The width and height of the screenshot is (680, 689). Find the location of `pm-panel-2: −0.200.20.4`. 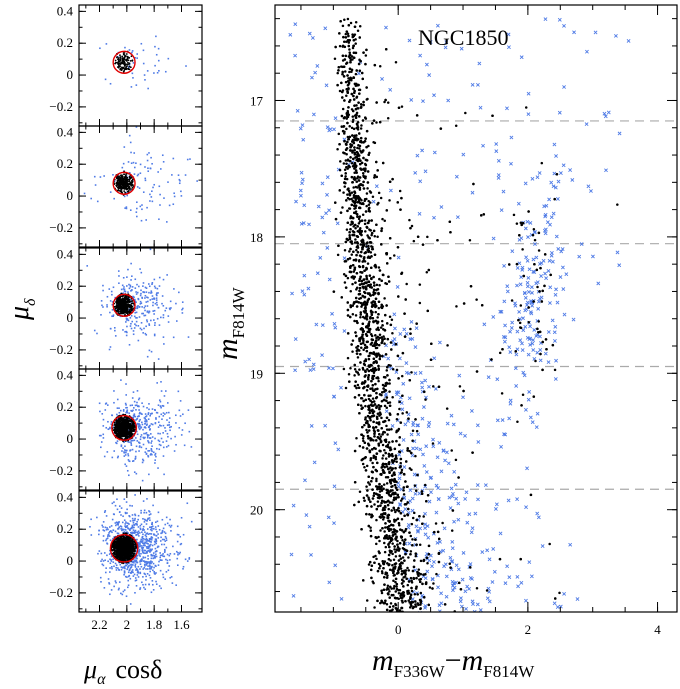

pm-panel-2: −0.200.20.4 is located at coordinates (125, 185).